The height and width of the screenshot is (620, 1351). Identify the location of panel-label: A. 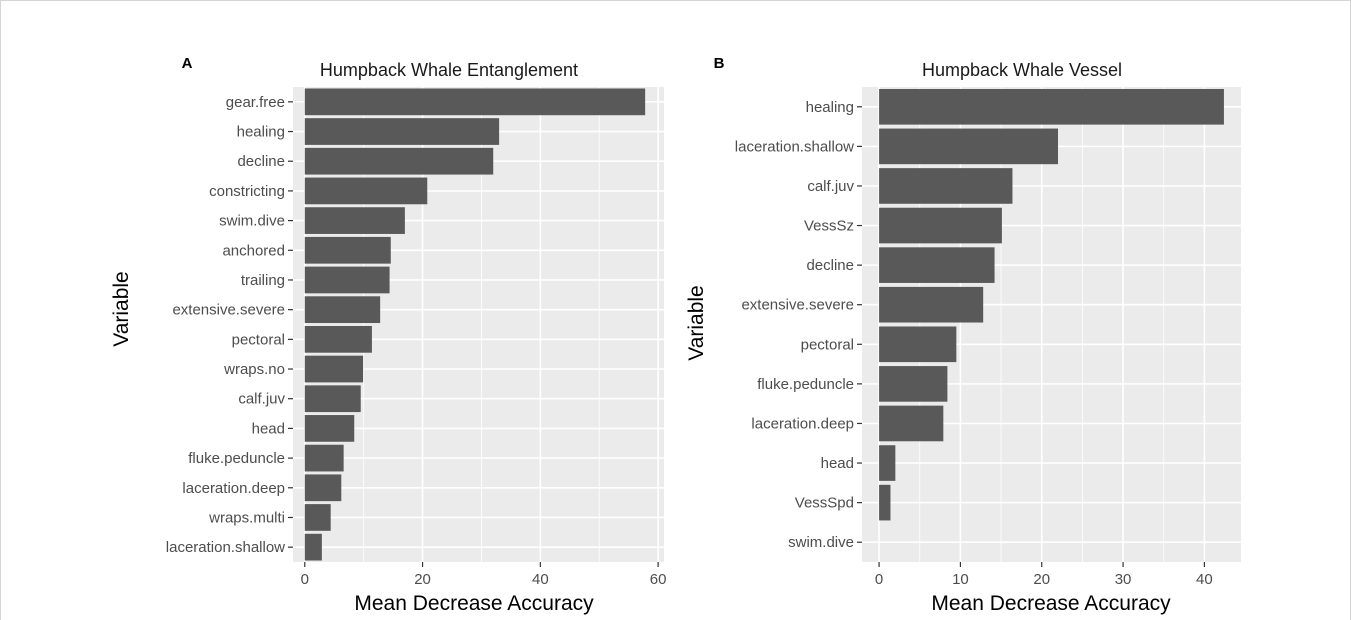
(187, 63).